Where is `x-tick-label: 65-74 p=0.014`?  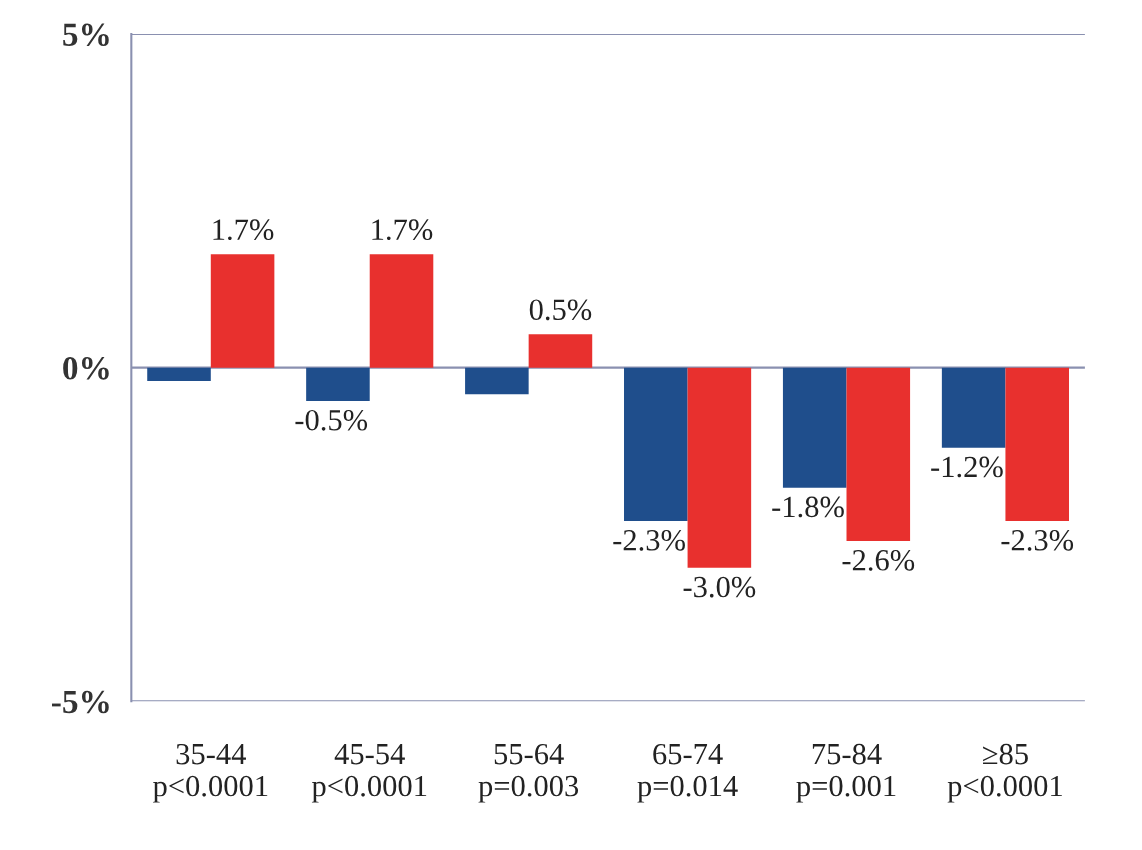
x-tick-label: 65-74 p=0.014 is located at coordinates (687, 773).